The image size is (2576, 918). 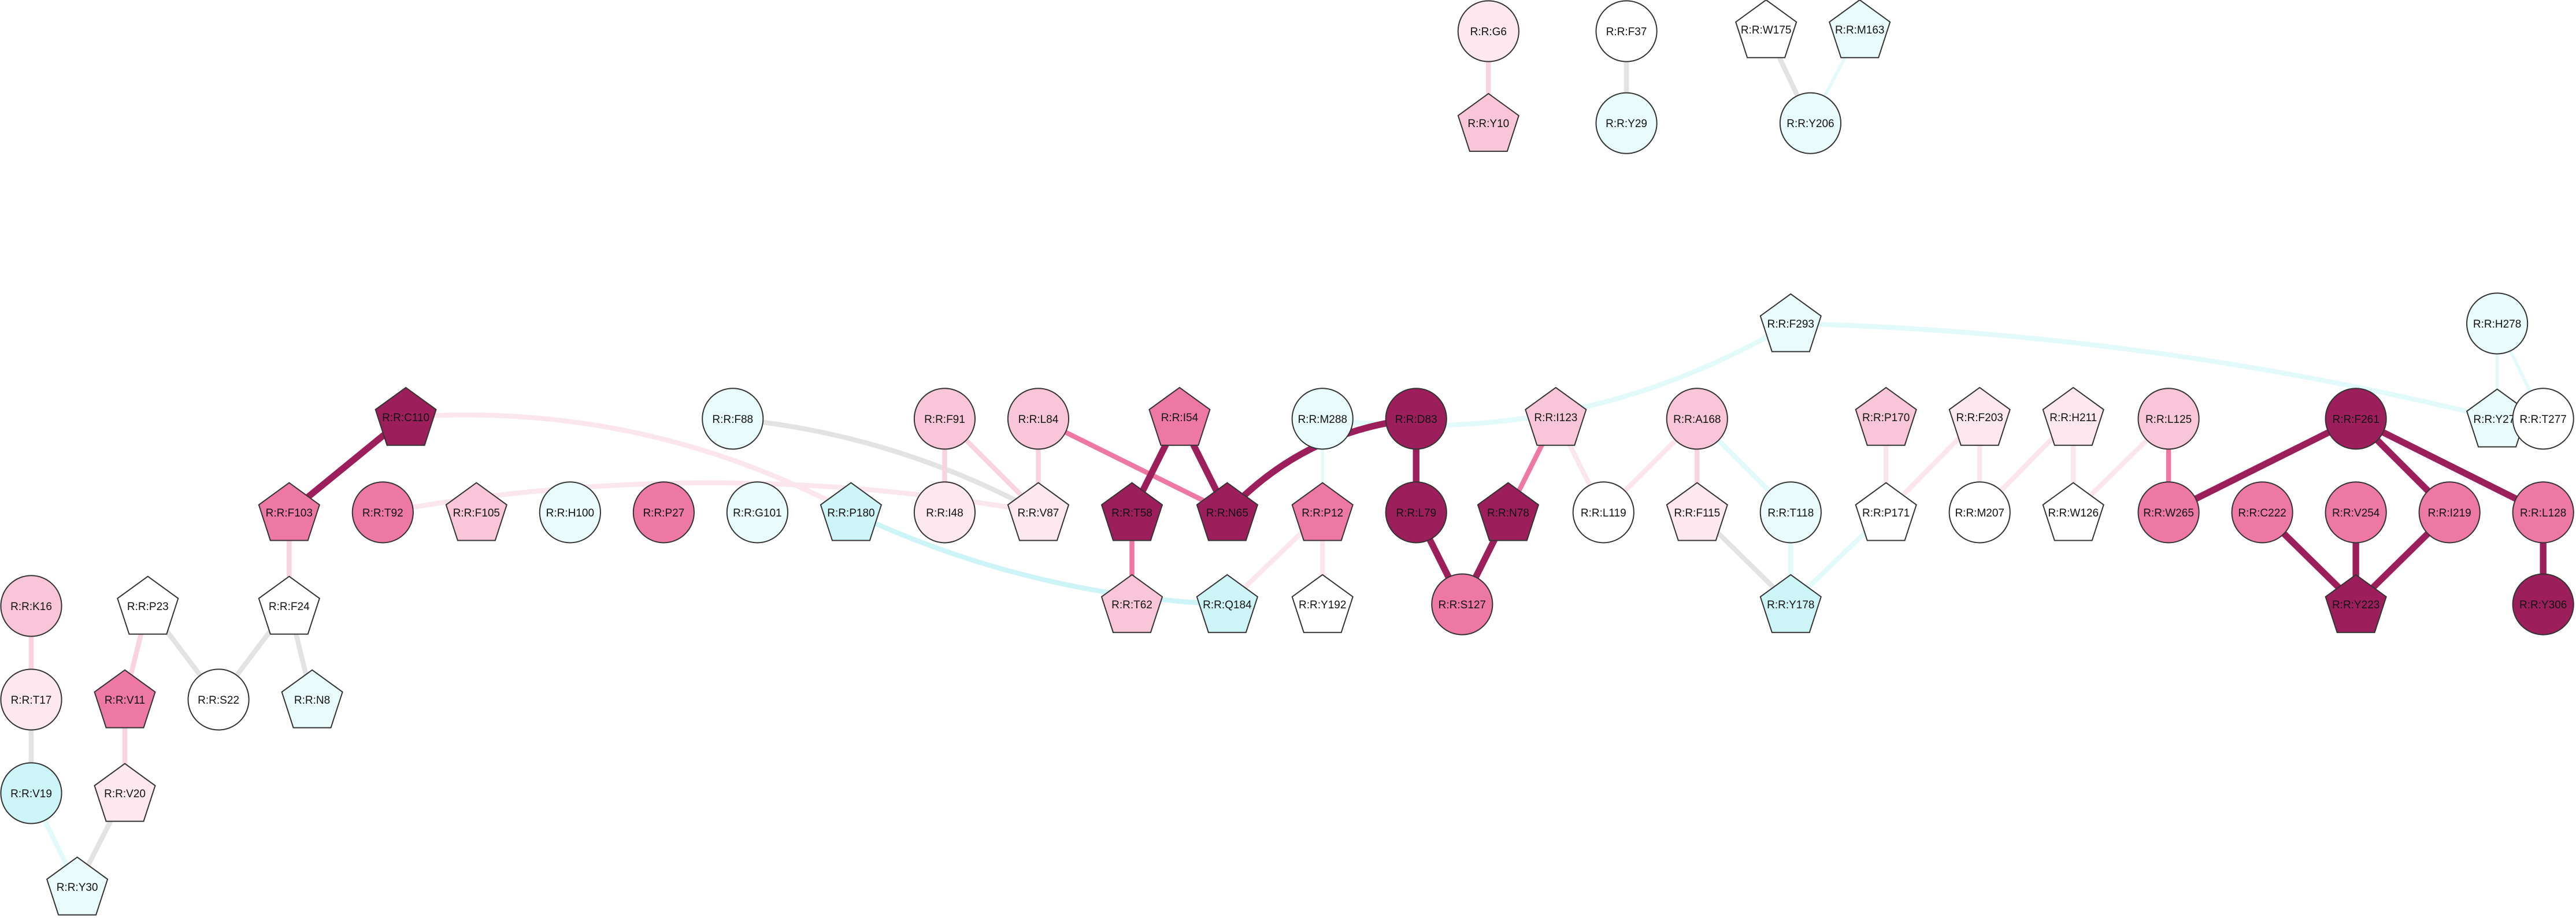 What do you see at coordinates (2497, 420) in the screenshot?
I see `node-label: R:R:Y274` at bounding box center [2497, 420].